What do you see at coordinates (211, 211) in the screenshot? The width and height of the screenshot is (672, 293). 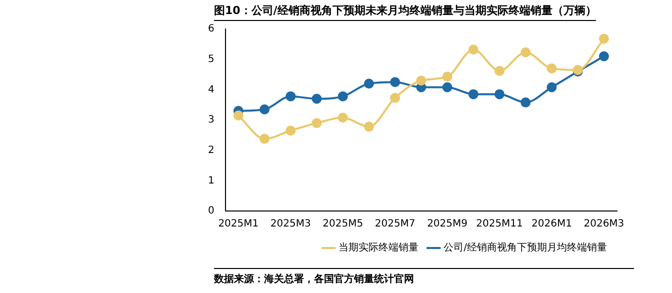 I see `y-tick-label: 0` at bounding box center [211, 211].